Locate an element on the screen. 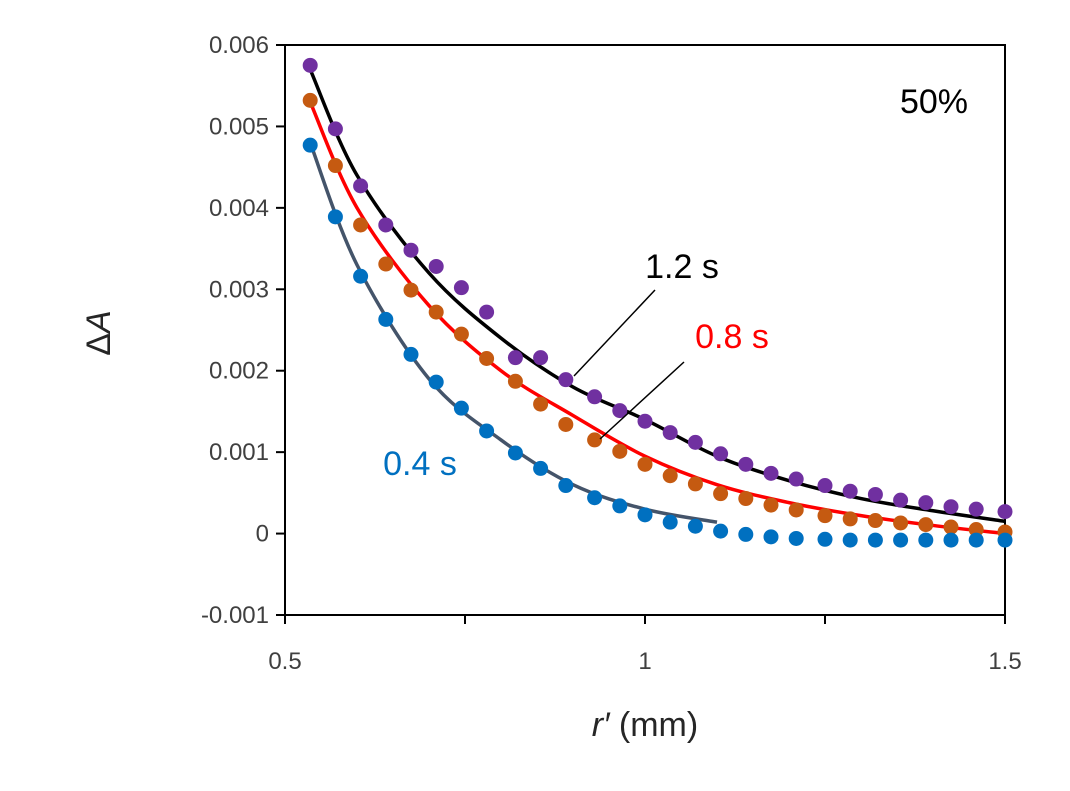  x-axis-title: r′ (mm) is located at coordinates (645, 725).